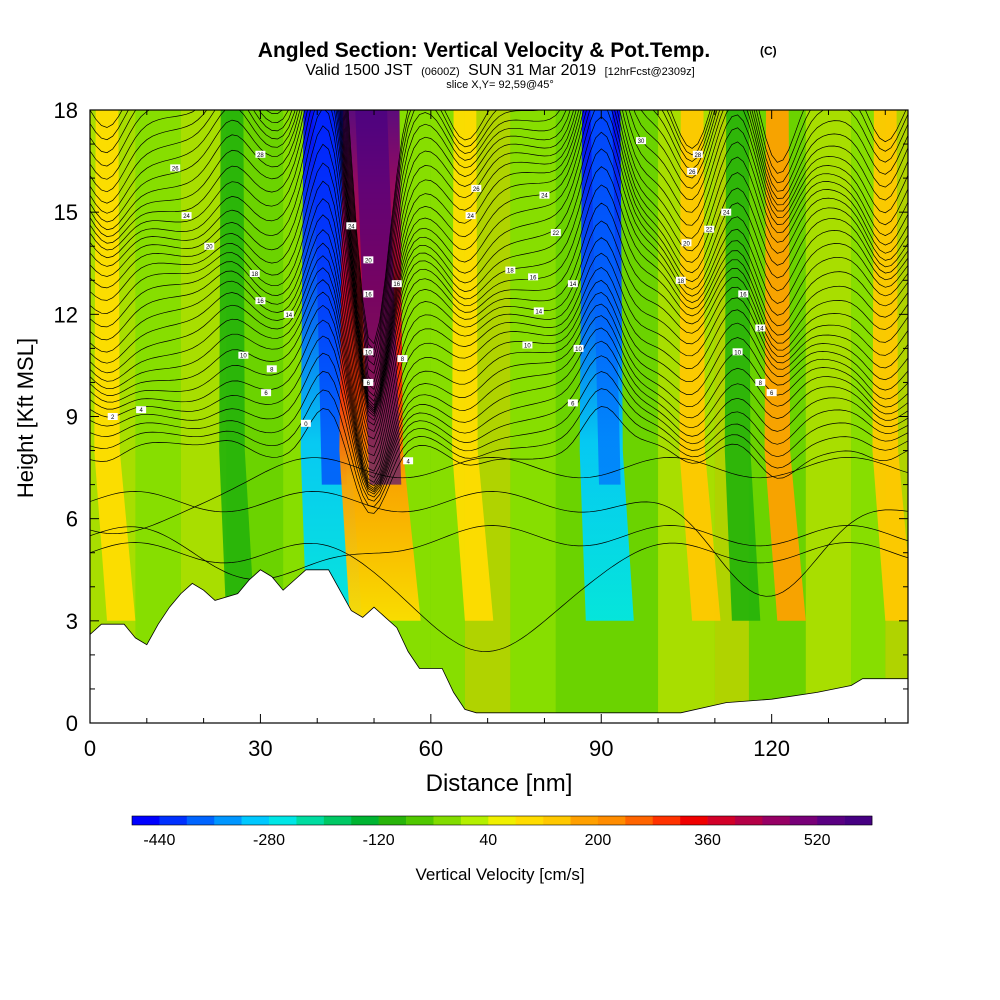 This screenshot has height=1000, width=1000. What do you see at coordinates (692, 171) in the screenshot?
I see `theta-contour-label: 26` at bounding box center [692, 171].